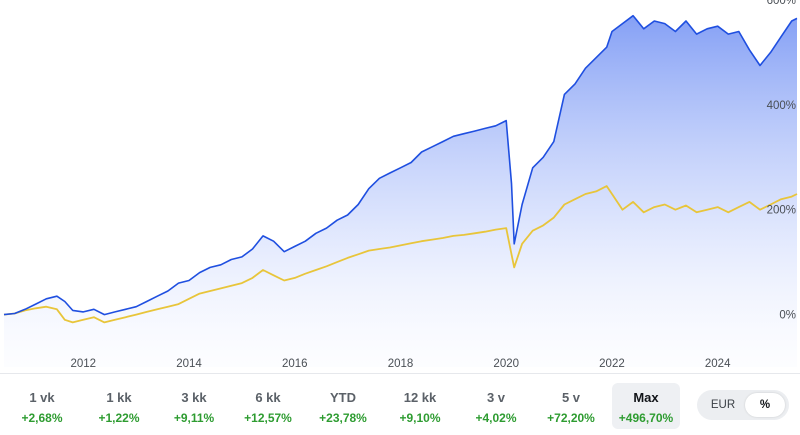  I want to click on range-label: 6 kk, so click(268, 397).